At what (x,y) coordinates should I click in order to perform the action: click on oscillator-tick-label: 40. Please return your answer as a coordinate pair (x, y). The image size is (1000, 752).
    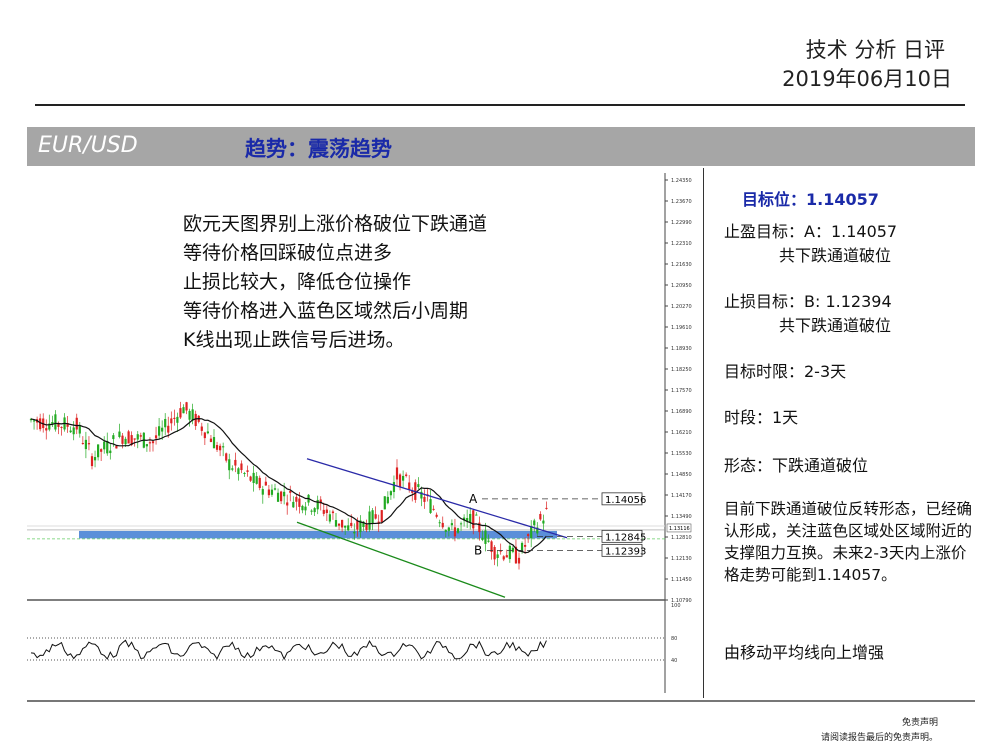
    Looking at the image, I should click on (674, 661).